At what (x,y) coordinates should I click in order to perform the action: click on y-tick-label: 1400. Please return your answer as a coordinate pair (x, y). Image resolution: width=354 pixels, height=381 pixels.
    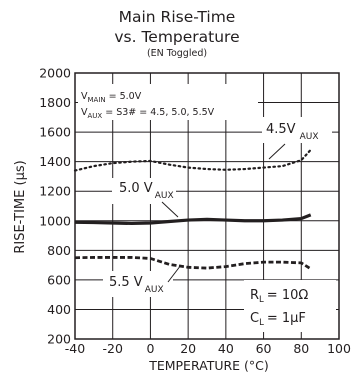
    Looking at the image, I should click on (55, 161).